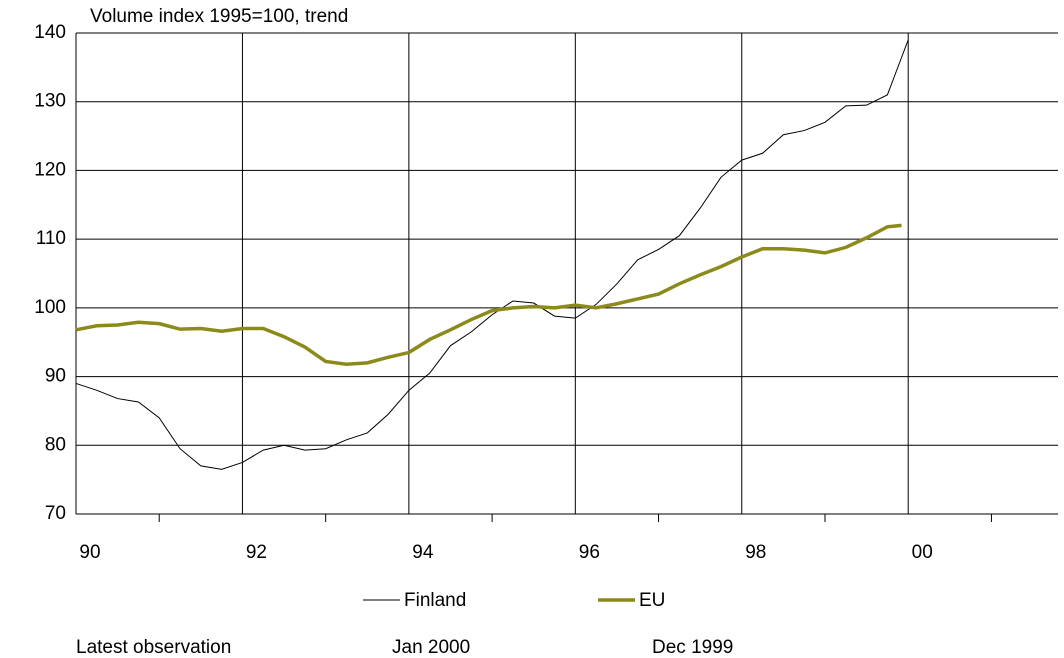 Image resolution: width=1064 pixels, height=658 pixels. I want to click on legend-label: Finland, so click(435, 600).